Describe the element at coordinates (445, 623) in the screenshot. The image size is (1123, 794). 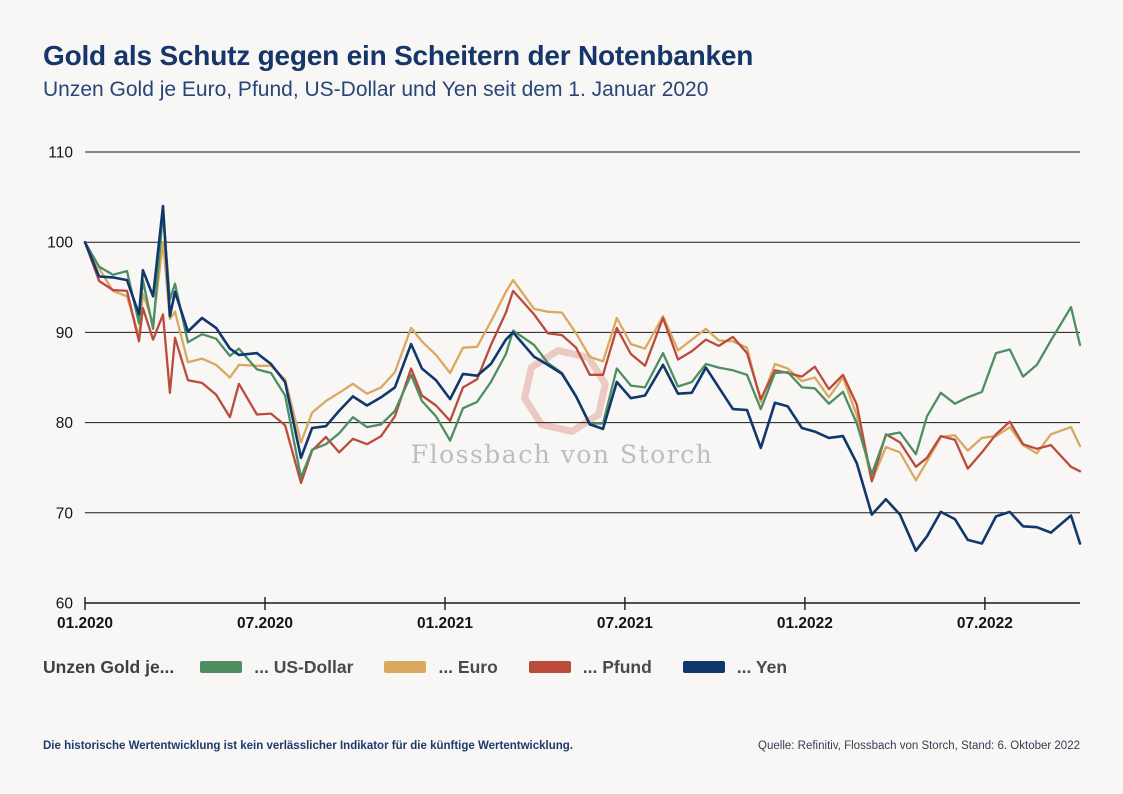
I see `x-tick-label-01.2021: 01.2021` at that location.